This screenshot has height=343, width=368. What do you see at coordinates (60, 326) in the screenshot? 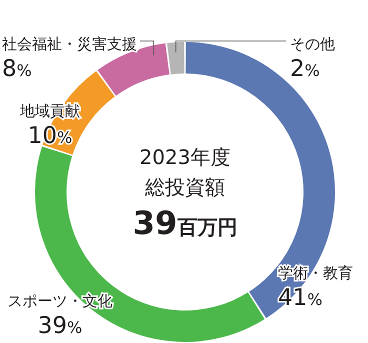
I see `data-label: 39%` at bounding box center [60, 326].